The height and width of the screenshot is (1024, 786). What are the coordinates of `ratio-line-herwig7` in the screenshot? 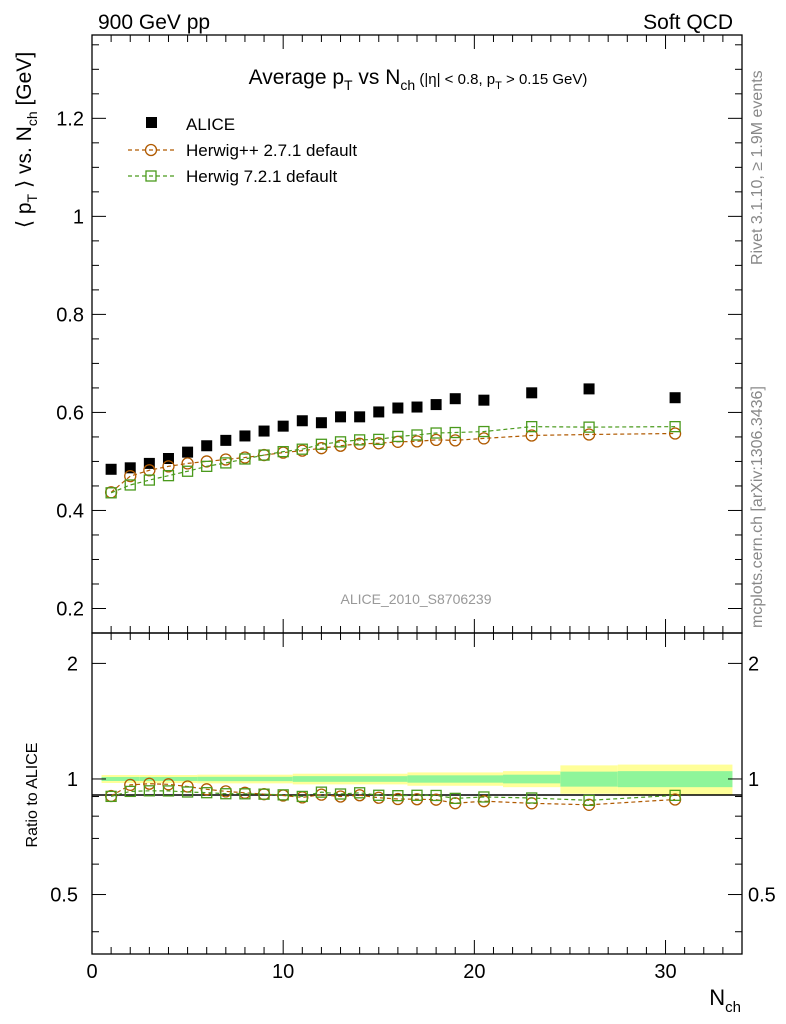 It's located at (393, 795).